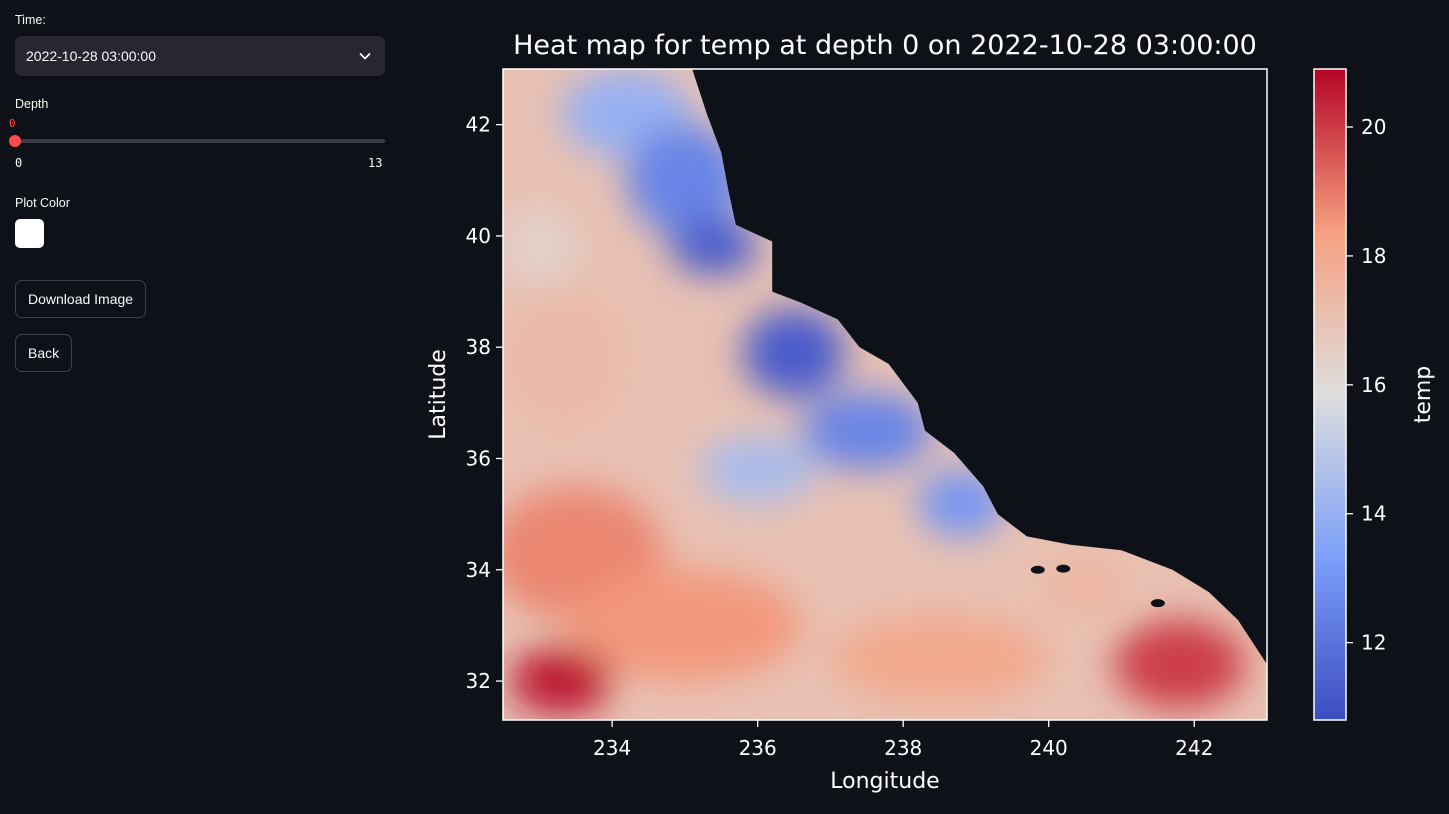 Image resolution: width=1449 pixels, height=814 pixels. I want to click on colorbar, so click(1330, 394).